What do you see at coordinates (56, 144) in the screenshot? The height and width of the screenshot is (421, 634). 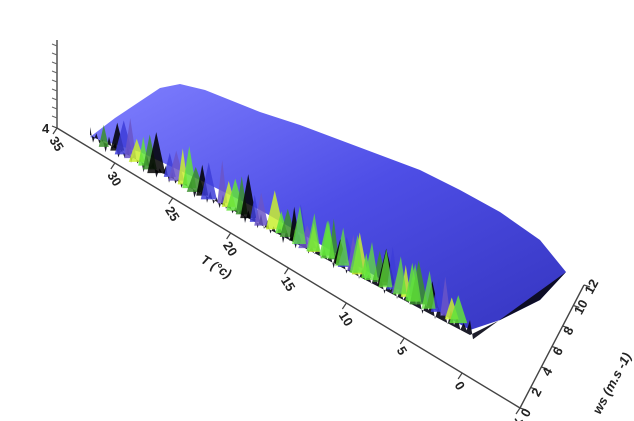 I see `x-tick-label: 35` at bounding box center [56, 144].